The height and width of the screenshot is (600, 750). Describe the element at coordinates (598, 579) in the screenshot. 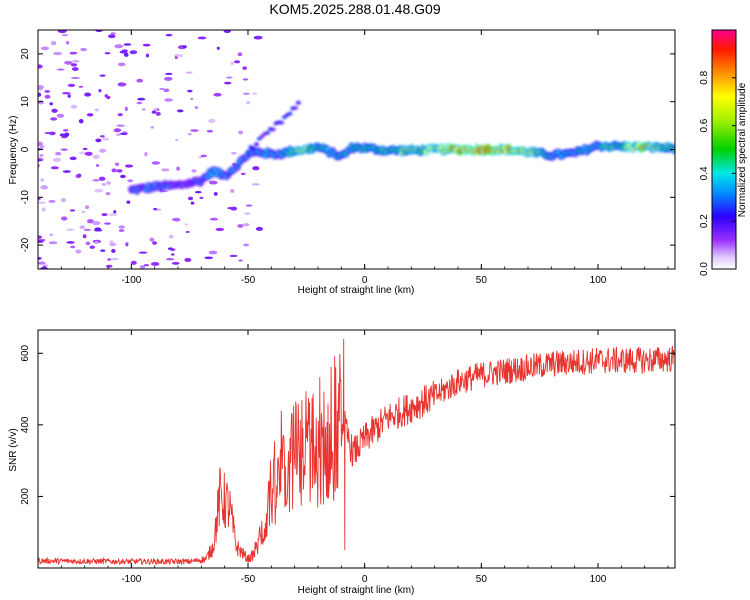

I see `snr-x-tick-label: 100` at that location.